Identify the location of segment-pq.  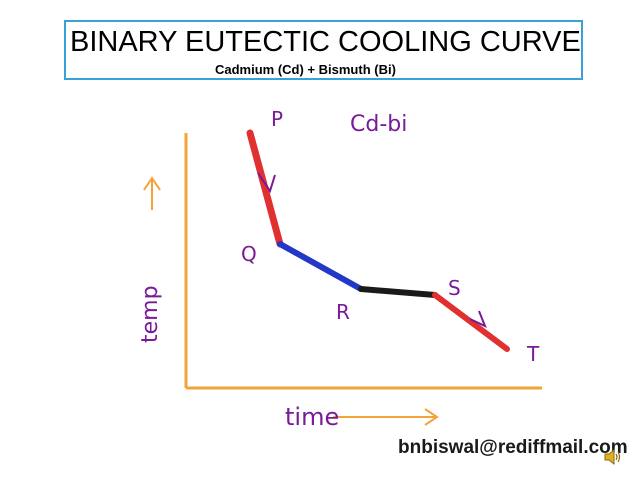
(265, 188).